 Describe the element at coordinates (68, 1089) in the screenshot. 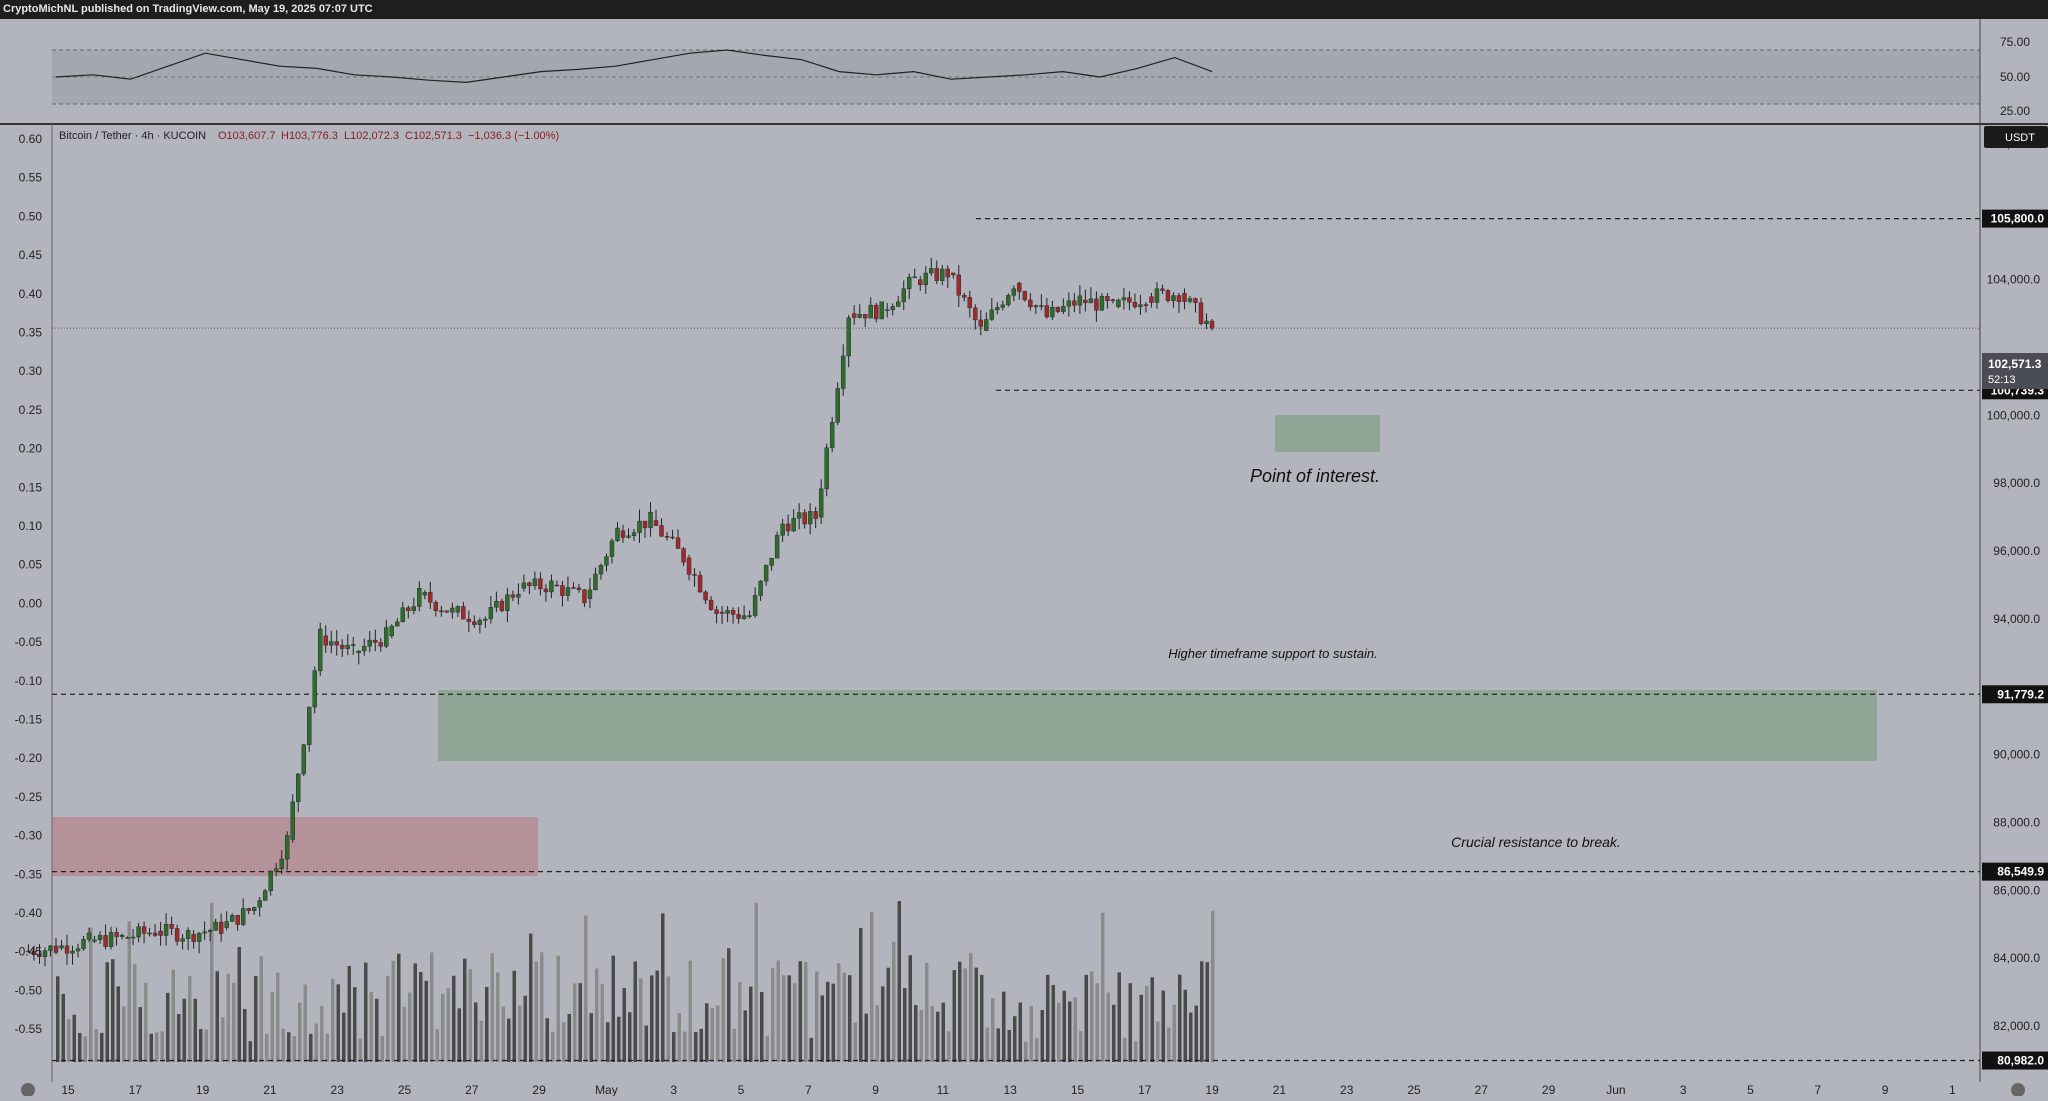

I see `time-tick: 15` at that location.